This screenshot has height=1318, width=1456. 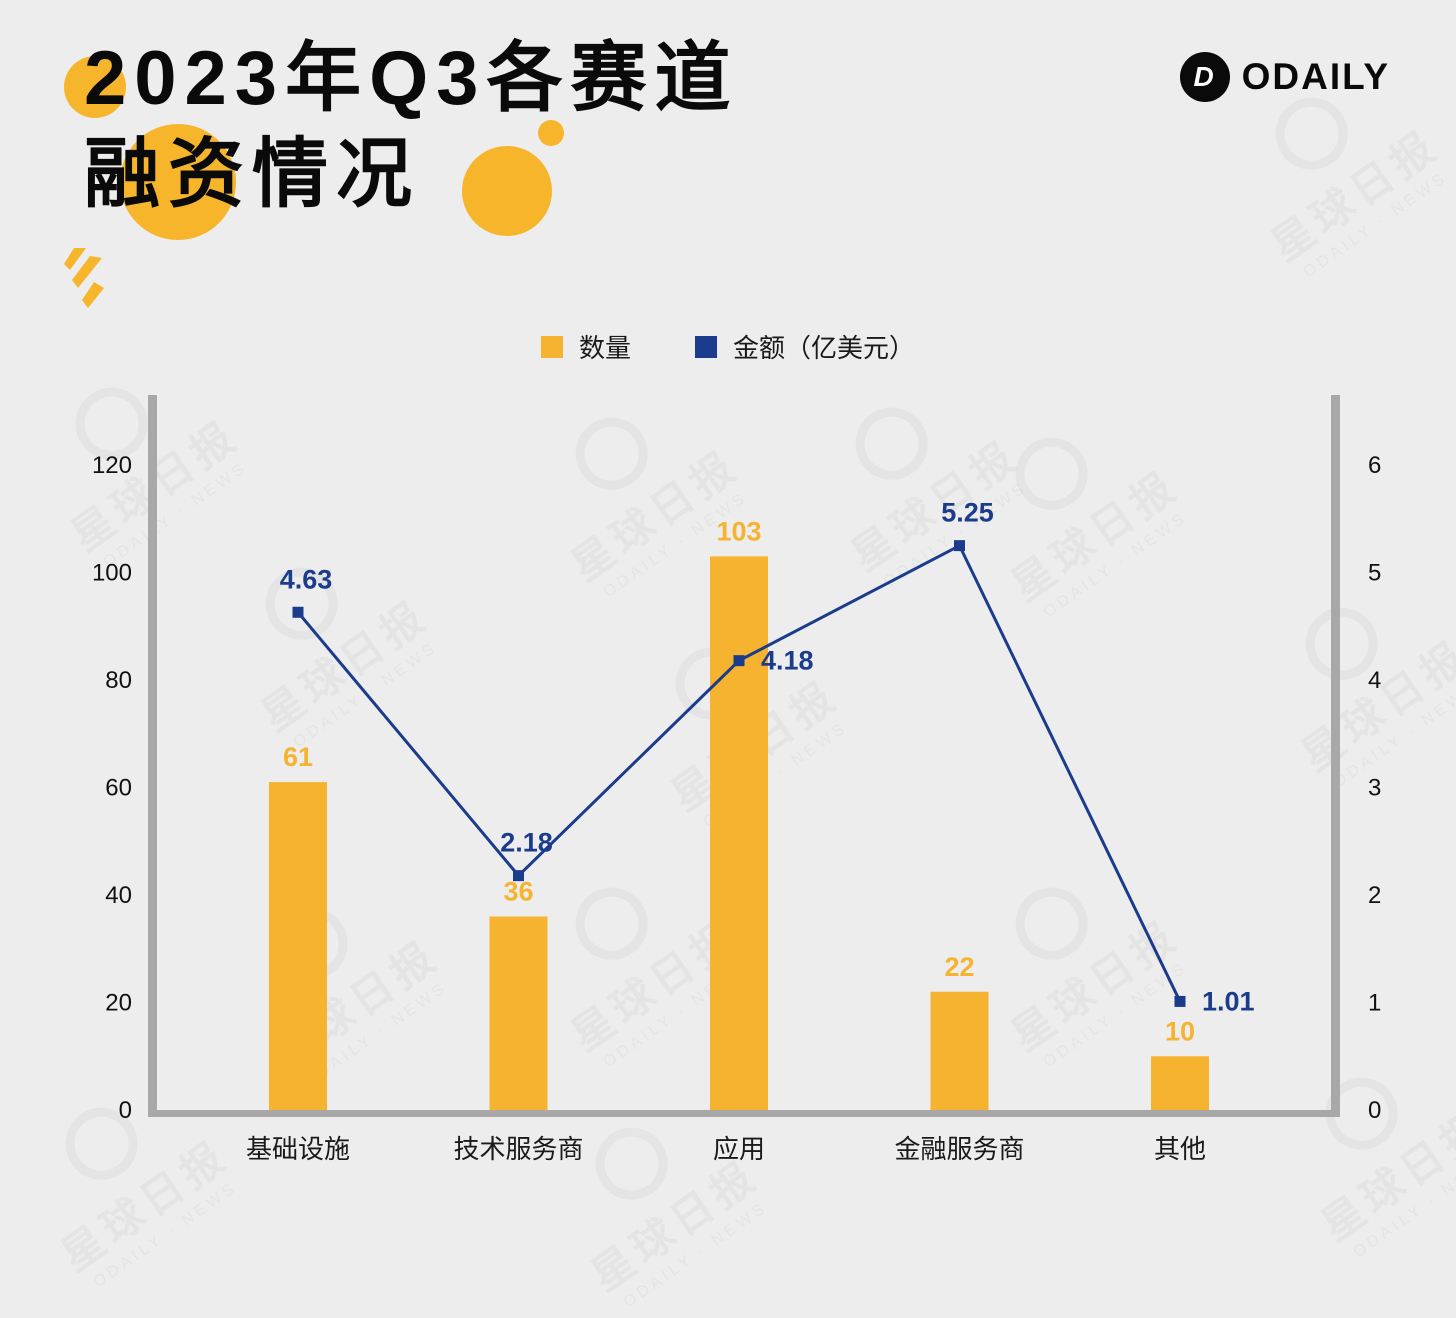 What do you see at coordinates (118, 680) in the screenshot?
I see `left-axis-tick-label: 80` at bounding box center [118, 680].